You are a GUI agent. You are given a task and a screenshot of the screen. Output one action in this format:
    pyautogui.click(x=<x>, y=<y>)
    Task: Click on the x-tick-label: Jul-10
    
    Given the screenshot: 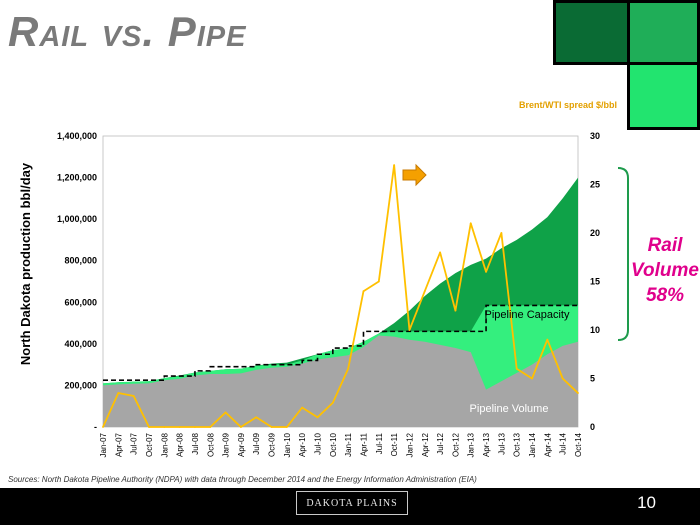 What is the action you would take?
    pyautogui.click(x=318, y=443)
    